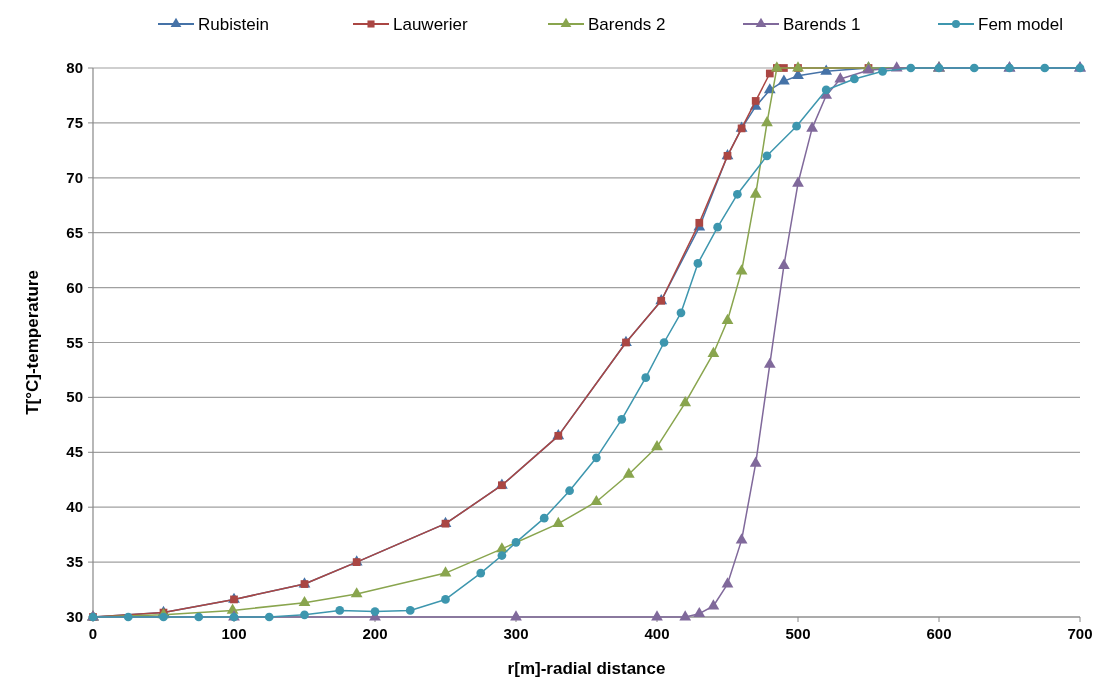  Describe the element at coordinates (939, 633) in the screenshot. I see `x-tick-label: 600` at that location.